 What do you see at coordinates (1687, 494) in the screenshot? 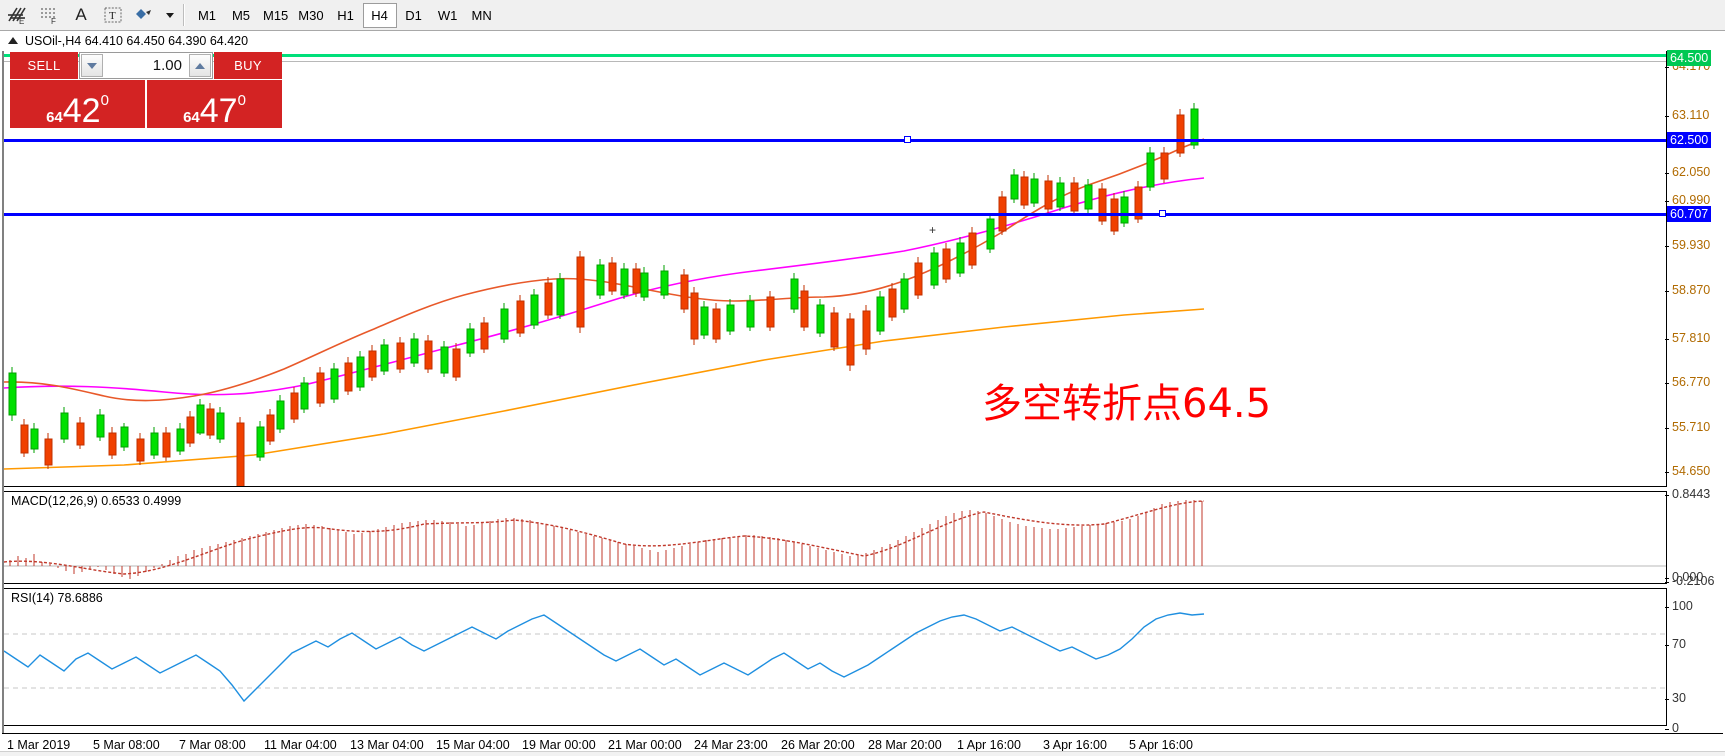
I see `macd-scale-top: 0.8443` at bounding box center [1687, 494].